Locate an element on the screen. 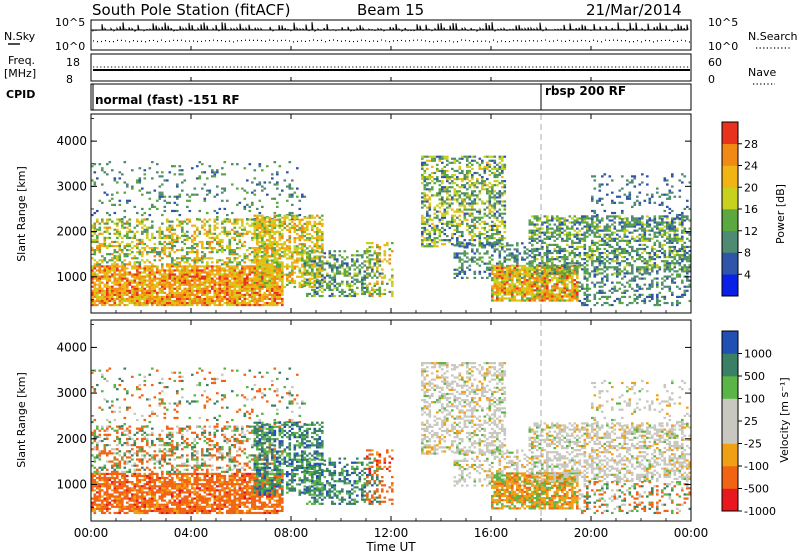  freq-label: Freq. is located at coordinates (21, 60).